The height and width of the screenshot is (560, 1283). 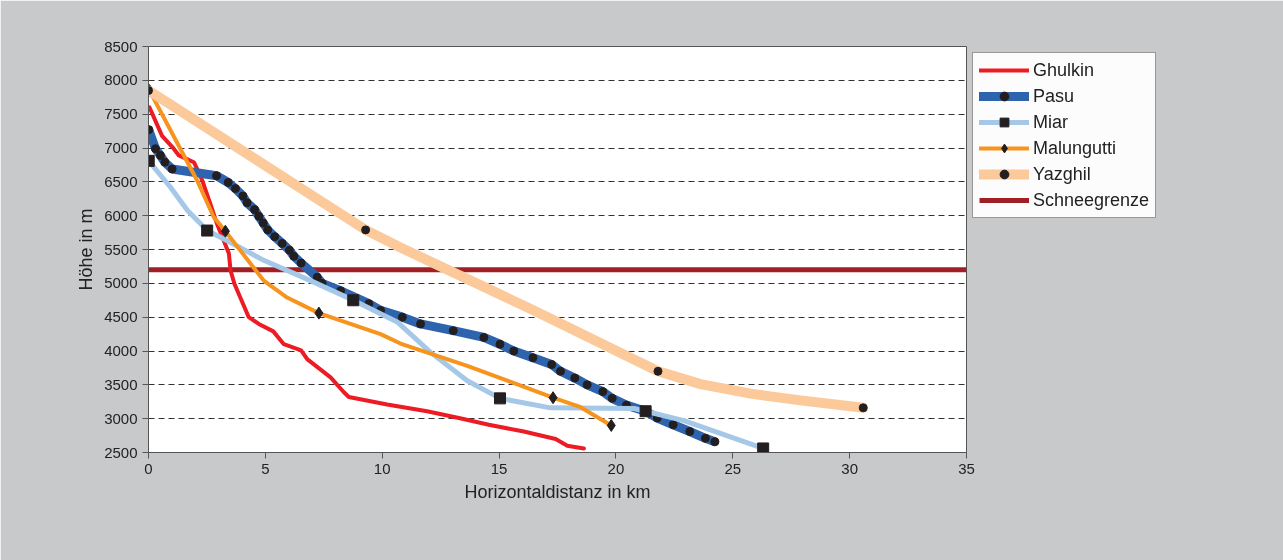 What do you see at coordinates (1062, 174) in the screenshot?
I see `legend-label: Yazghil` at bounding box center [1062, 174].